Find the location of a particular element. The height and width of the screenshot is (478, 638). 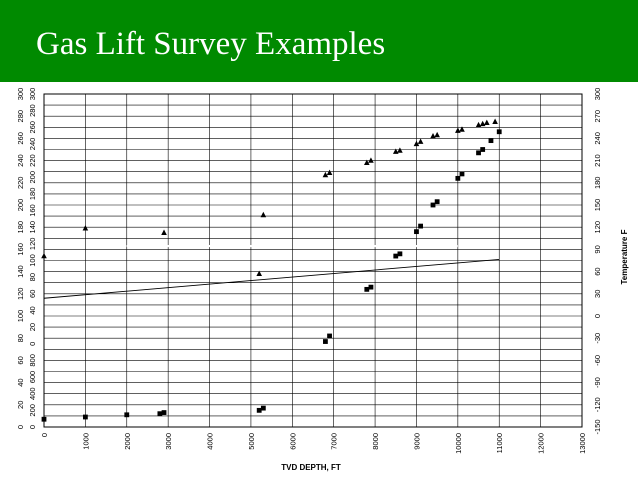

y-tick-label-inner: 20 is located at coordinates (32, 327).